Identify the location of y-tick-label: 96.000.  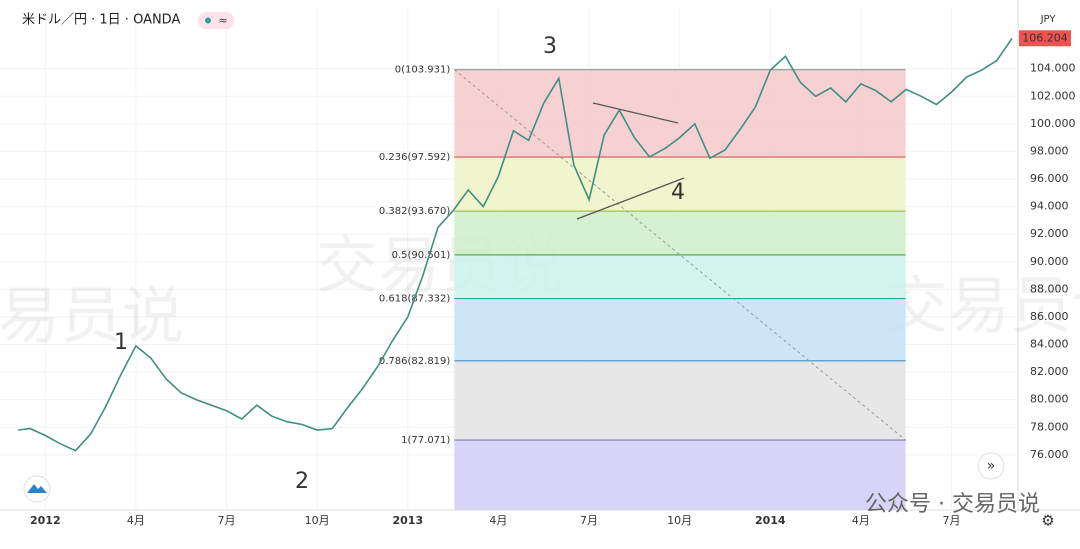
(1049, 178).